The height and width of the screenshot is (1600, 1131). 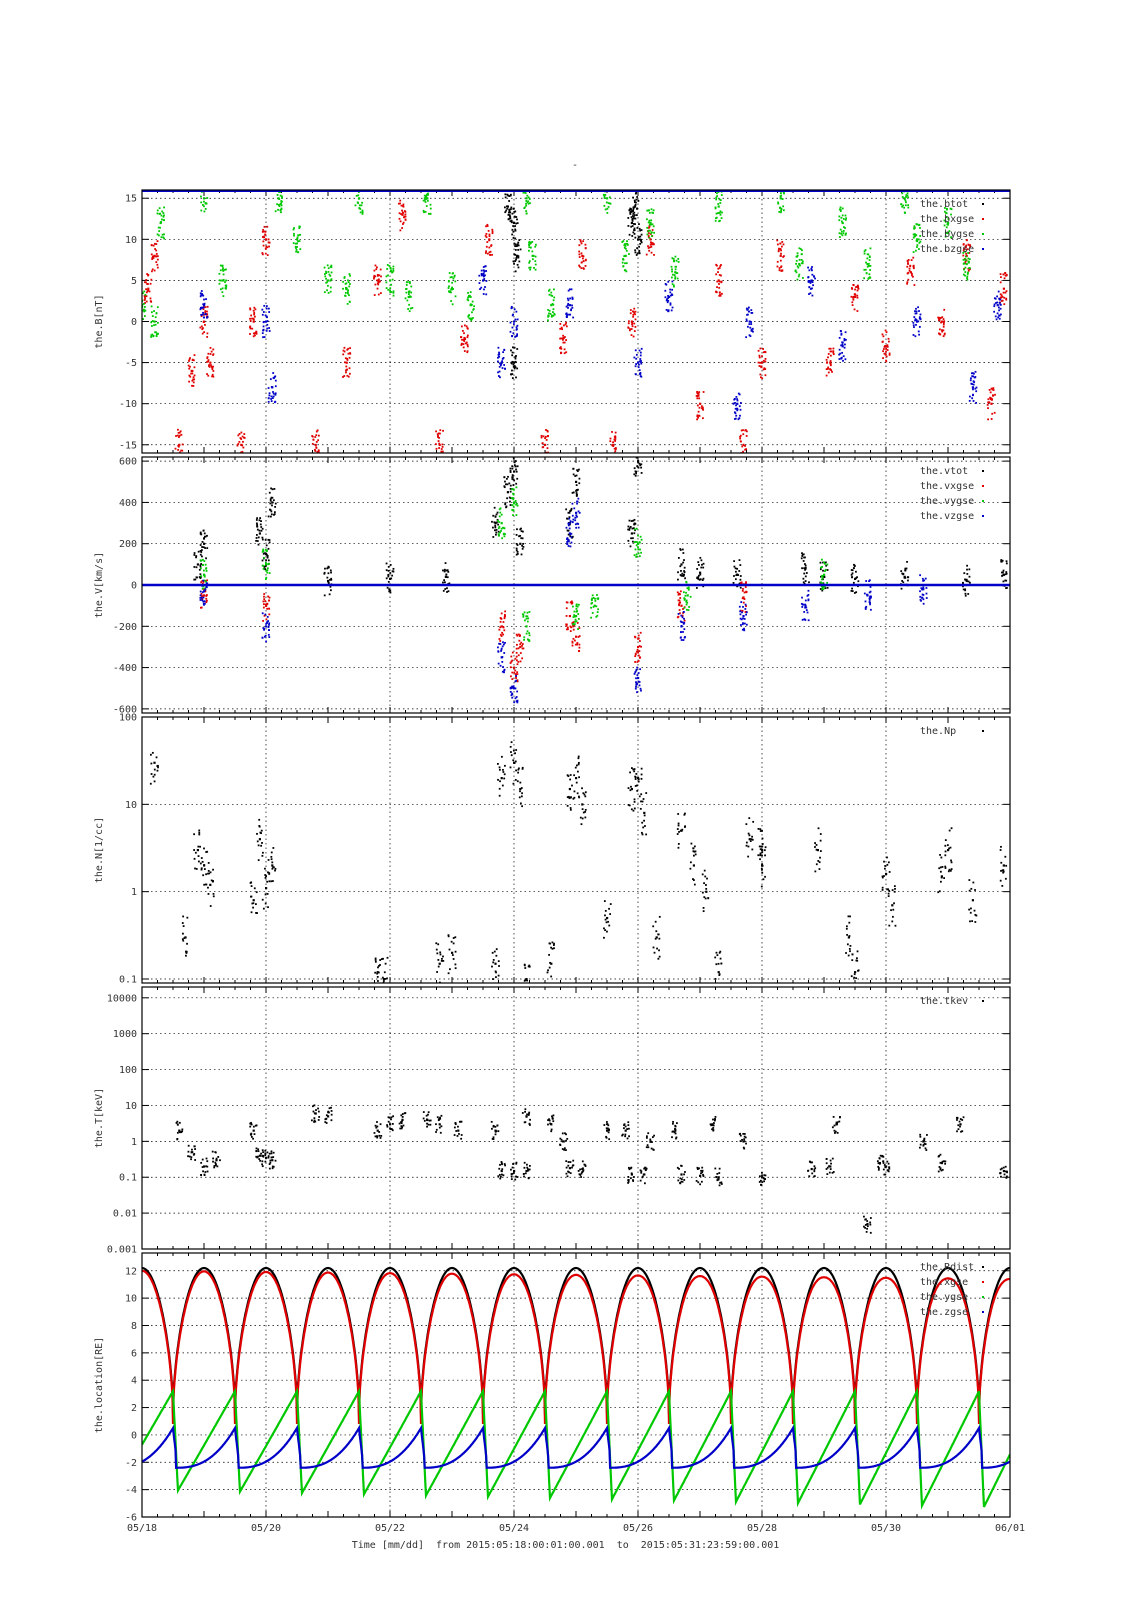 I want to click on y-axis-label: the.V[km/s], so click(x=99, y=585).